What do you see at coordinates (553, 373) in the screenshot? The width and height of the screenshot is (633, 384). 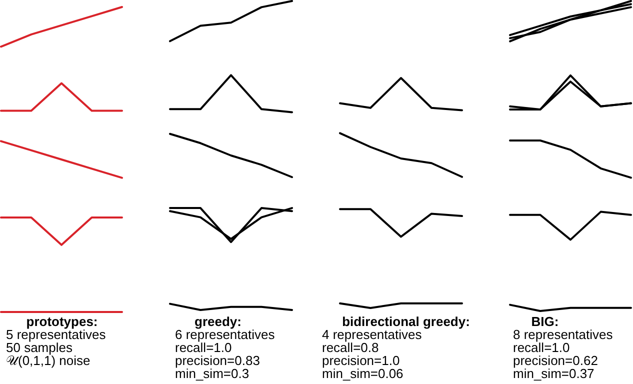 I see `text: min_sim=0.37` at bounding box center [553, 373].